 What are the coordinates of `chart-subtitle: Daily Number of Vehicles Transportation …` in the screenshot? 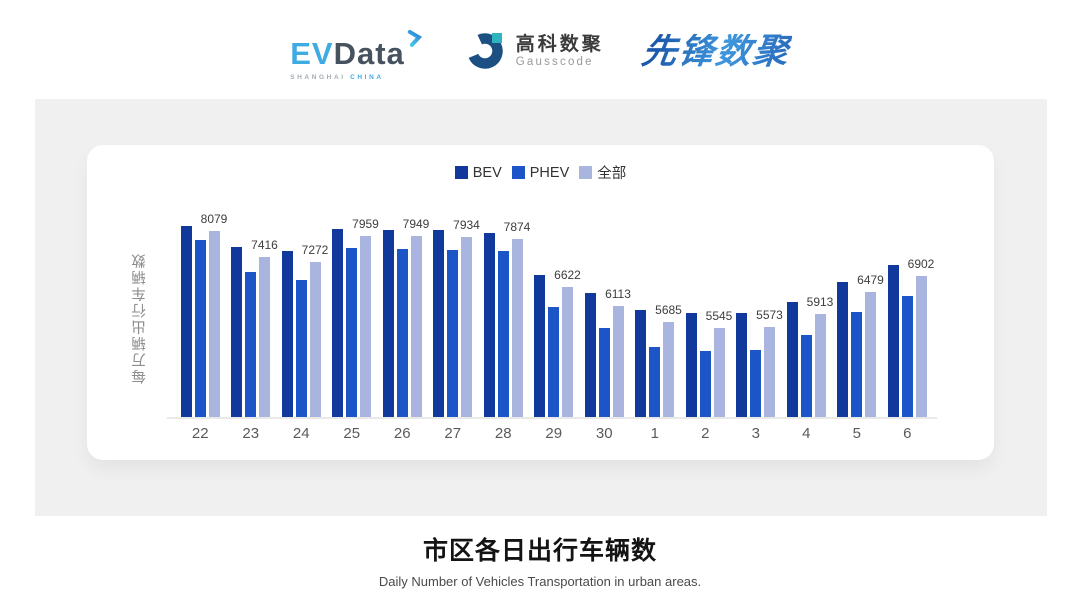 It's located at (540, 581).